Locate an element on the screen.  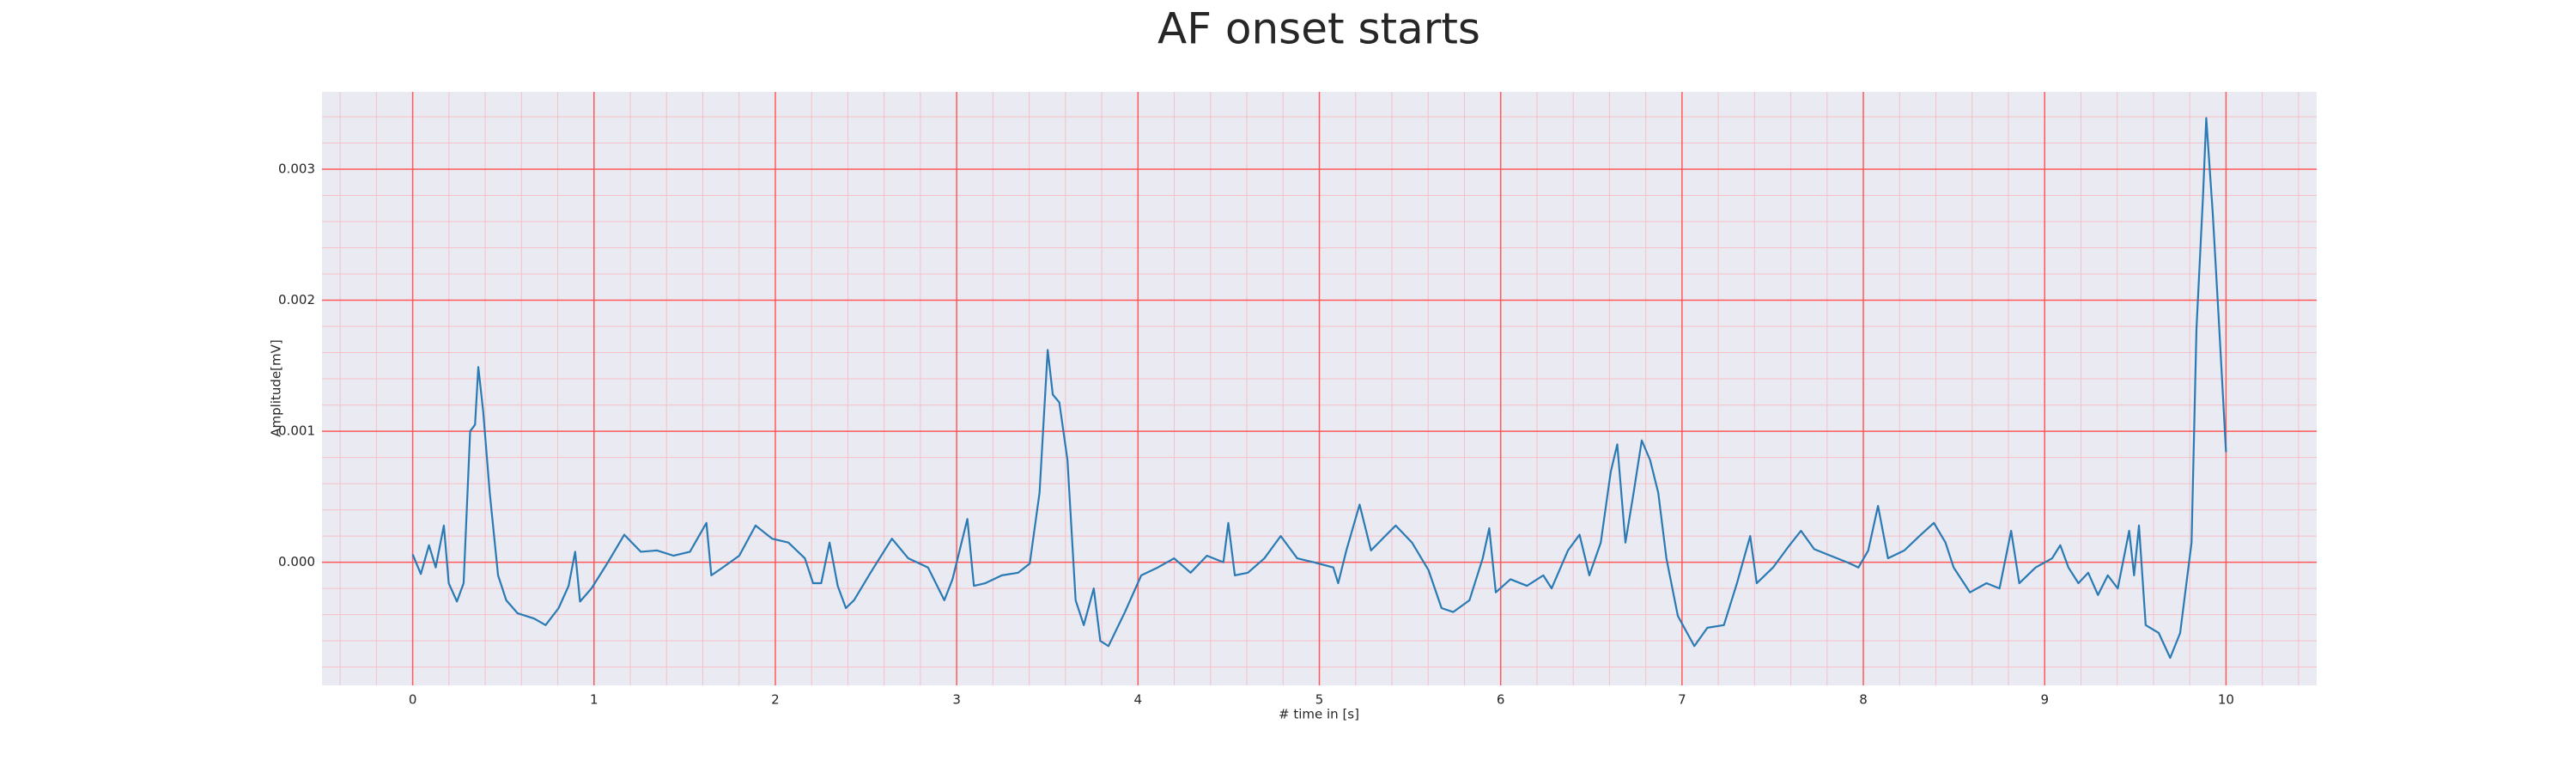
x-tick-label: 6 is located at coordinates (1501, 700).